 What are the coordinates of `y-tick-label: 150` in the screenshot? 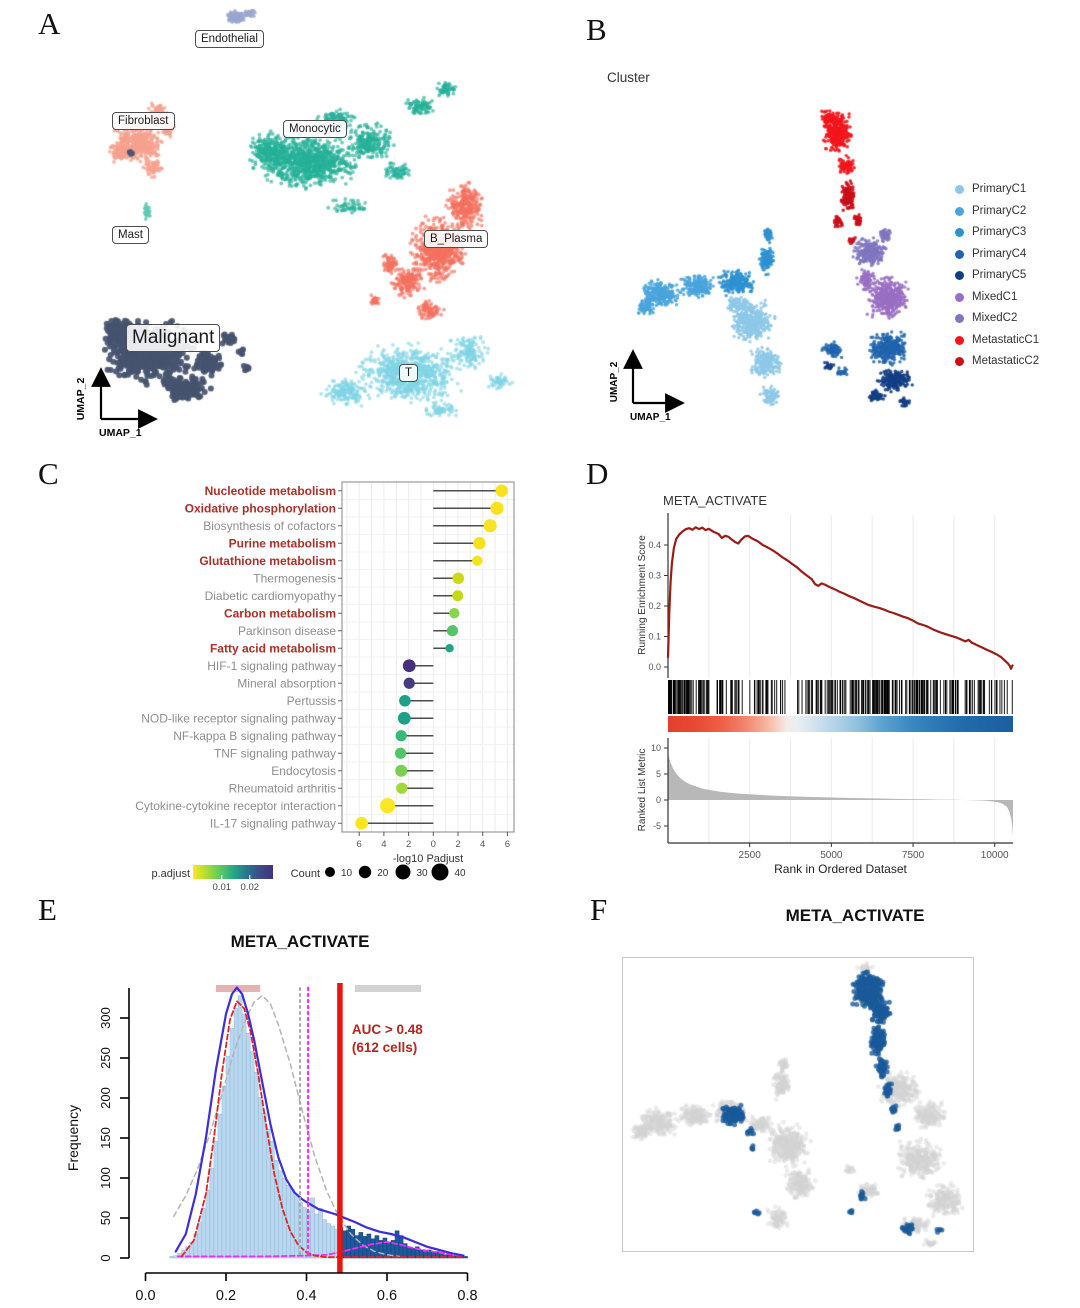 It's located at (105, 1138).